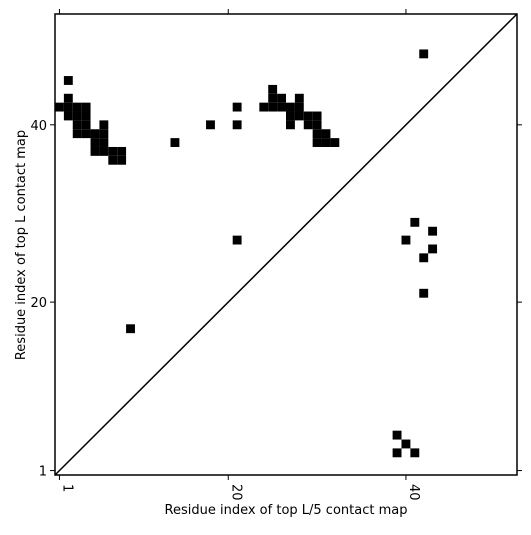 This screenshot has width=531, height=535. Describe the element at coordinates (38, 303) in the screenshot. I see `y-tick-label: 20` at that location.